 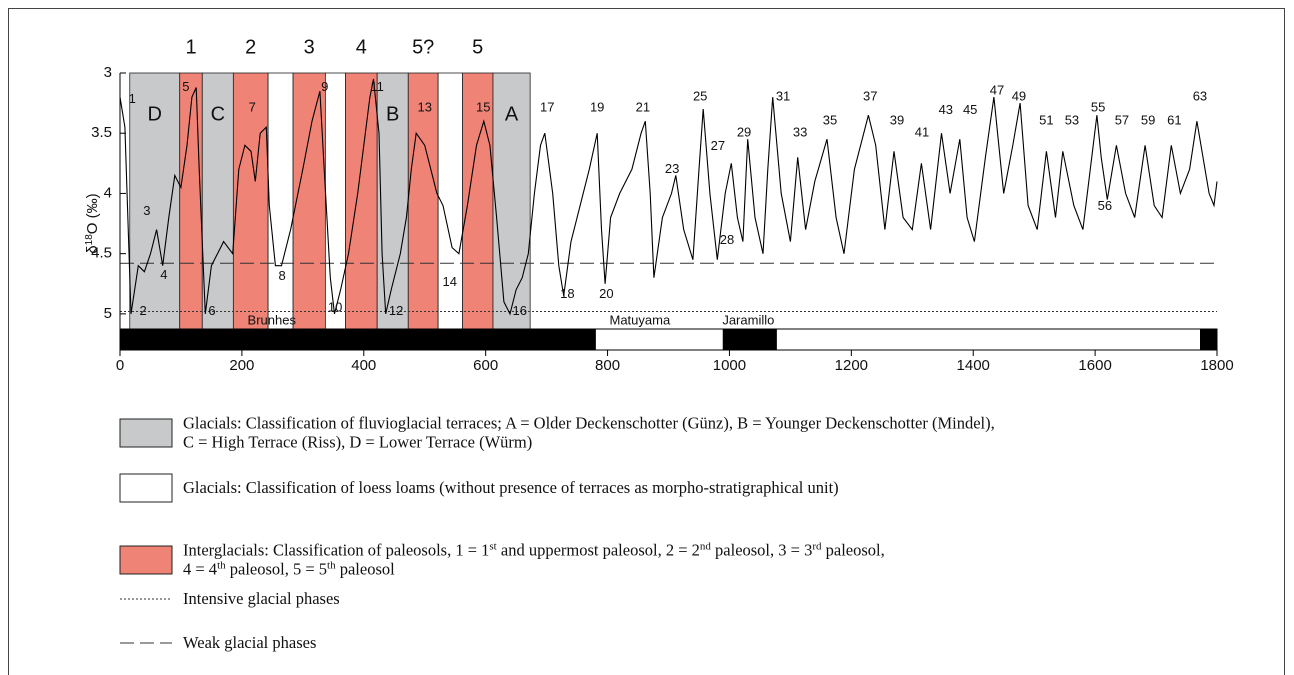 What do you see at coordinates (761, 550) in the screenshot?
I see `legend-text-part: paleosol, 3 = 3` at bounding box center [761, 550].